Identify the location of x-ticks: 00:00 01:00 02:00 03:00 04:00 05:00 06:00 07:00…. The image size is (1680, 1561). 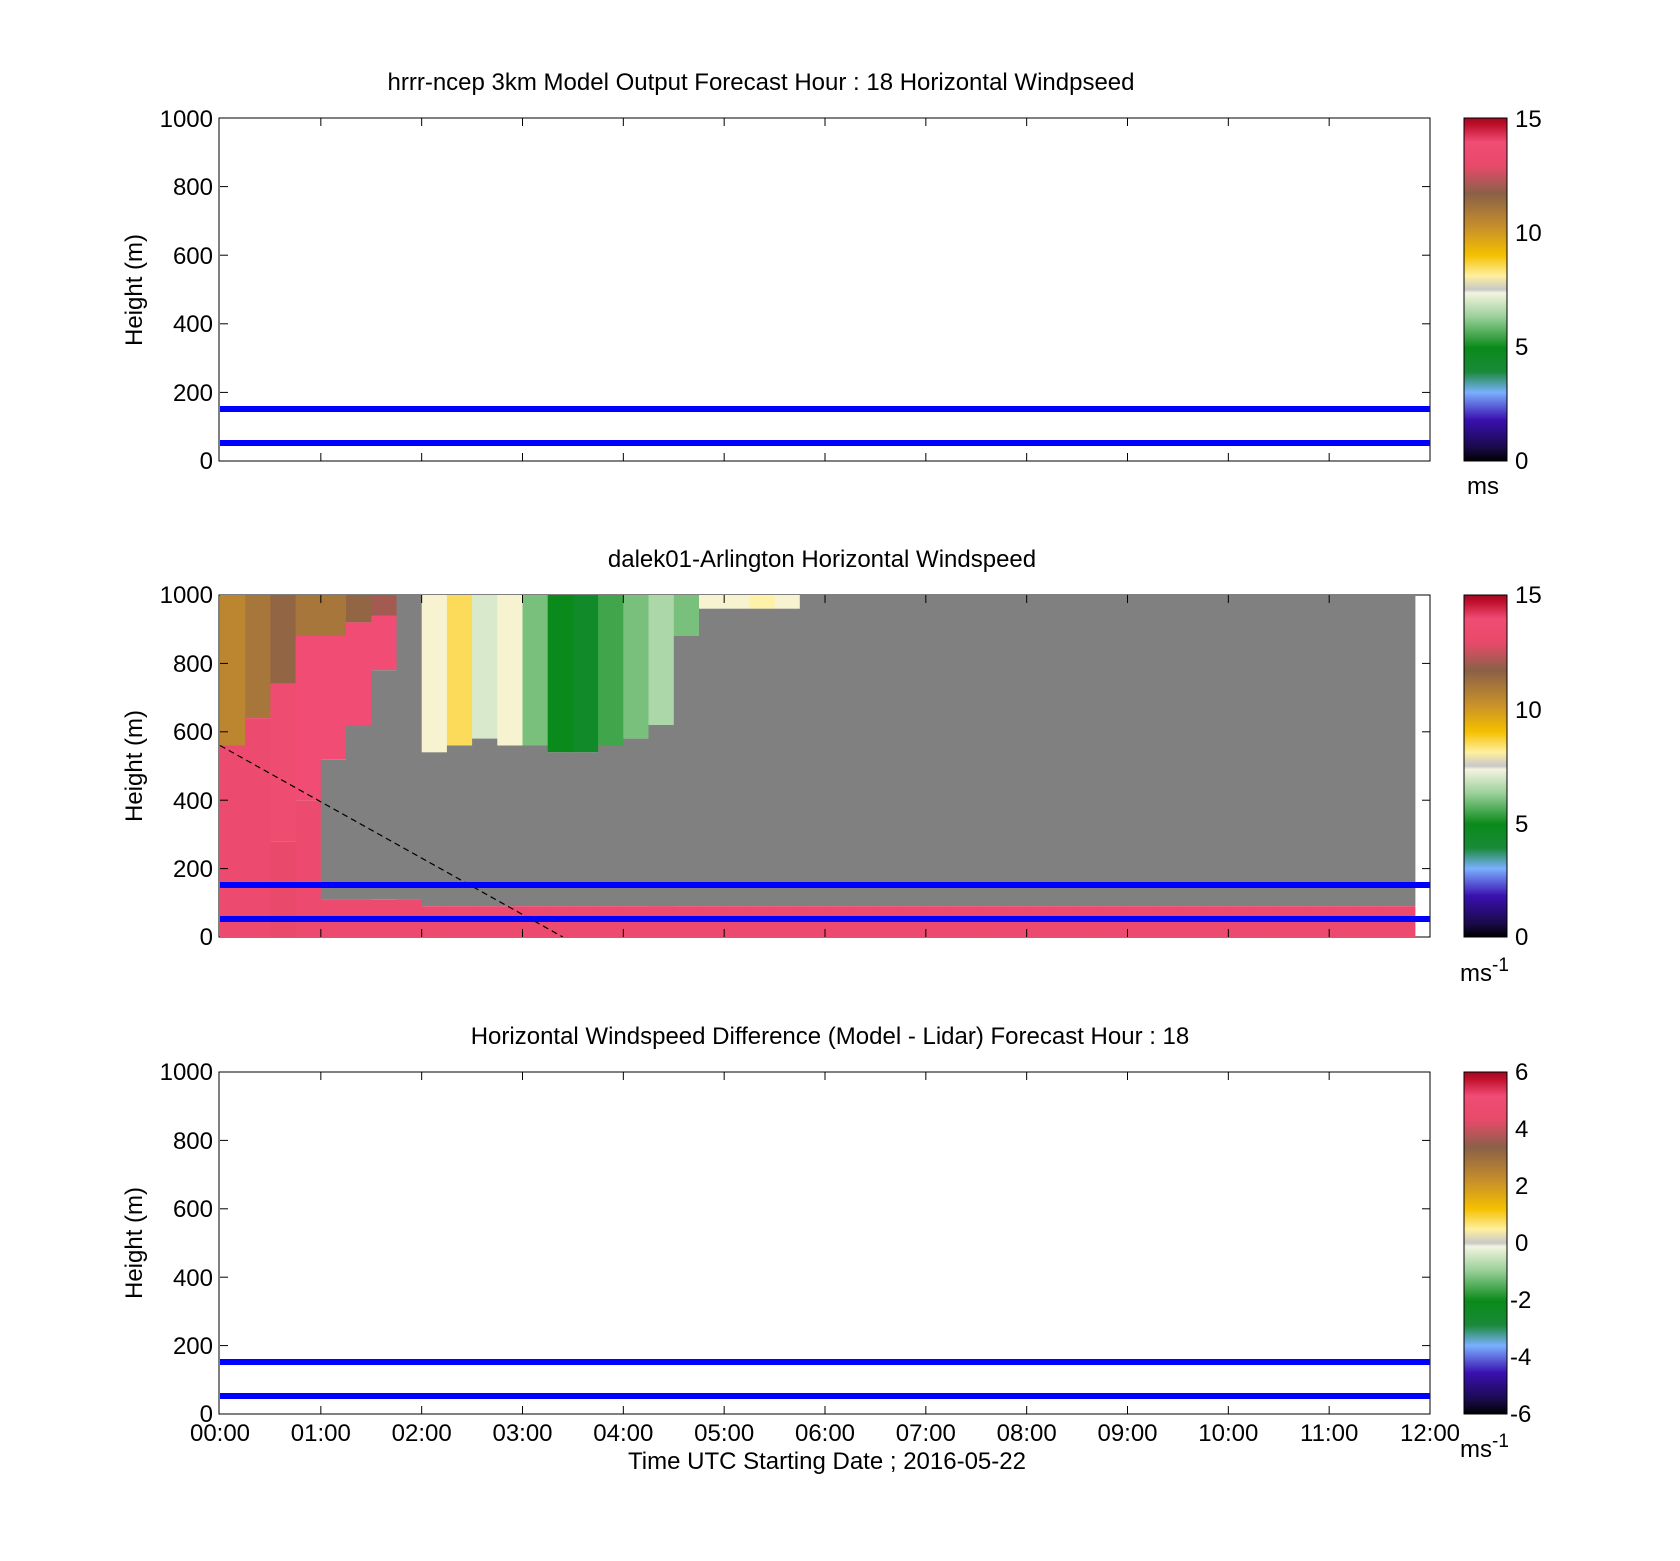
(825, 1433).